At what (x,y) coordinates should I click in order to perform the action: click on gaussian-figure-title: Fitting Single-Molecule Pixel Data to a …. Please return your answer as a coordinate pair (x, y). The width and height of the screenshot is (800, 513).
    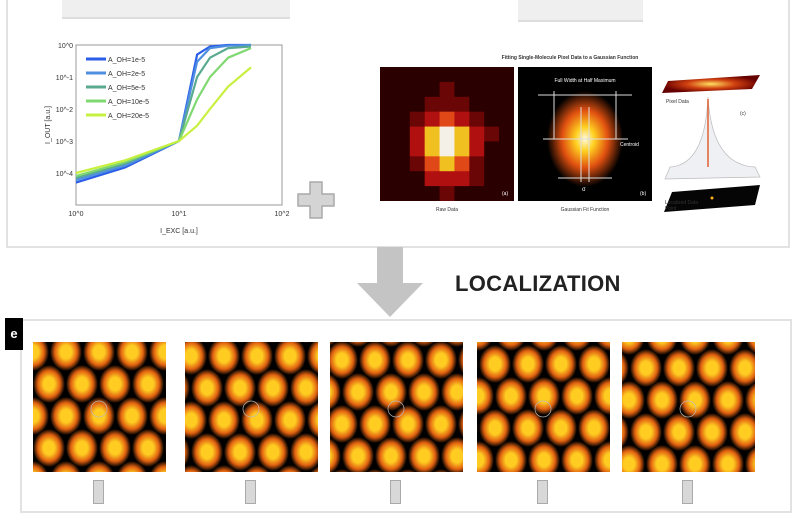
    Looking at the image, I should click on (570, 58).